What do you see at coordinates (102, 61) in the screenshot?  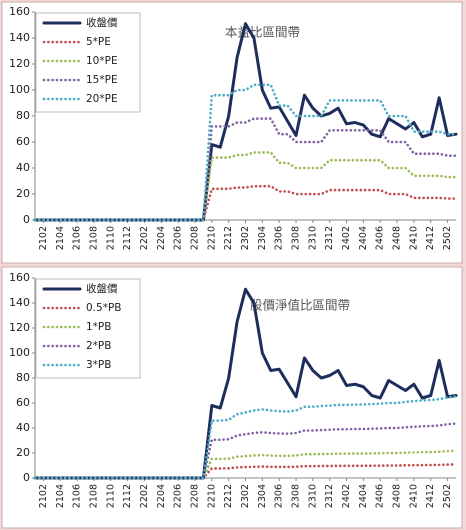 I see `legend-label: 10*PE` at bounding box center [102, 61].